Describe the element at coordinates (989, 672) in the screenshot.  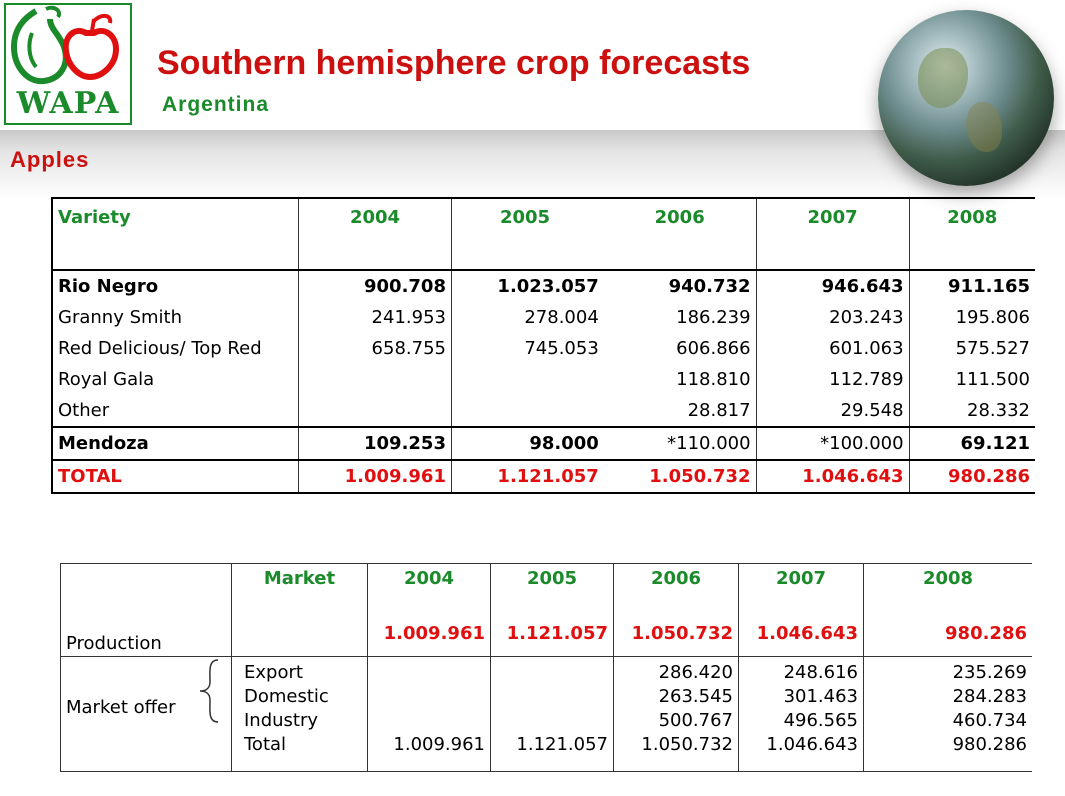
I see `cell: 235.269` at that location.